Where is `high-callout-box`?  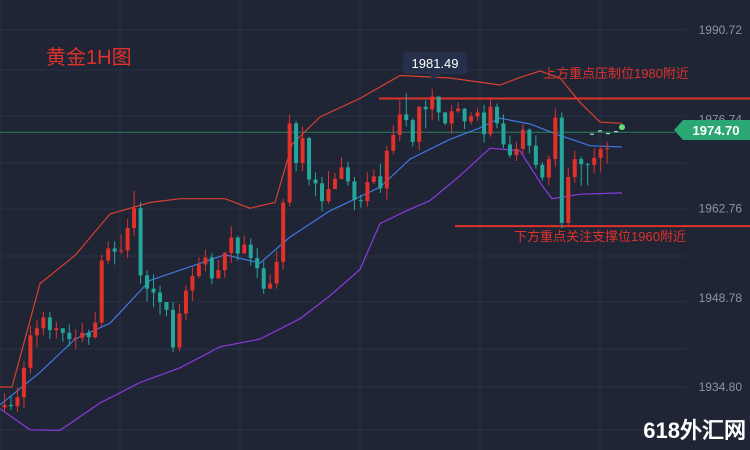 high-callout-box is located at coordinates (435, 63).